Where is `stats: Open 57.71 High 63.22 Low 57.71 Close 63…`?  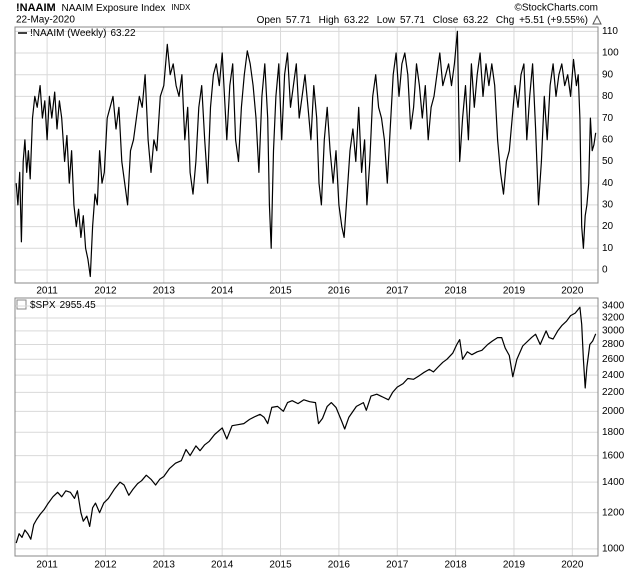 stats: Open 57.71 High 63.22 Low 57.71 Close 63… is located at coordinates (422, 20).